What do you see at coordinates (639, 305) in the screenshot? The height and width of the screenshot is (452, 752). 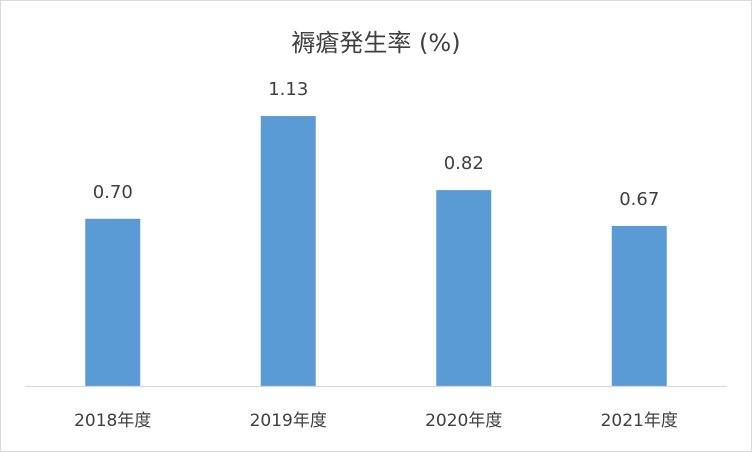 I see `bar-2021年度` at bounding box center [639, 305].